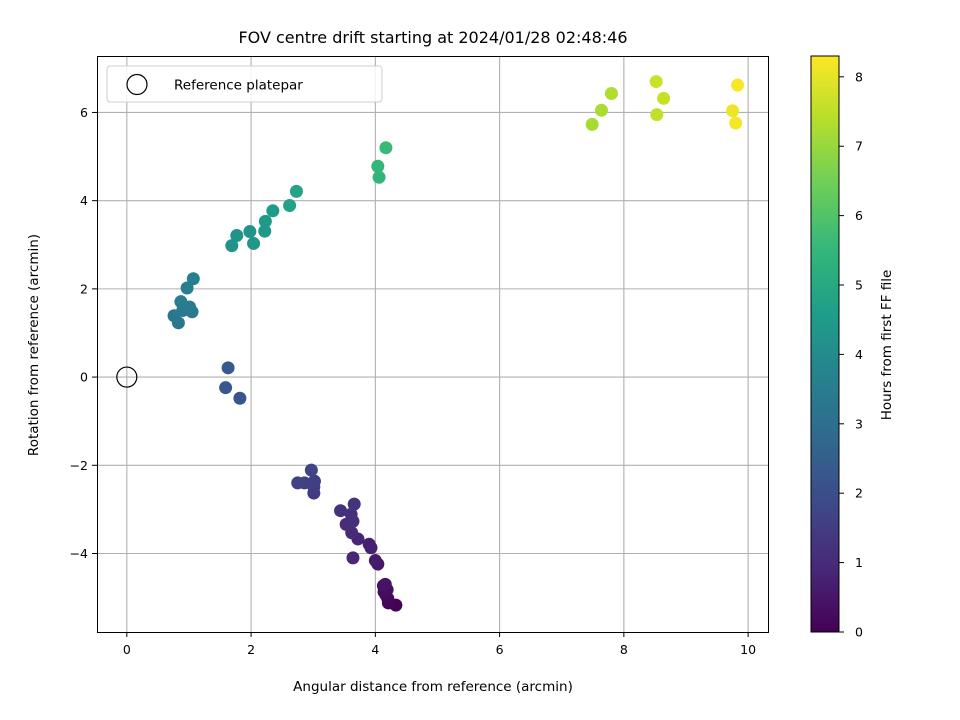 This screenshot has width=960, height=720. I want to click on colorbar-gradient, so click(825, 344).